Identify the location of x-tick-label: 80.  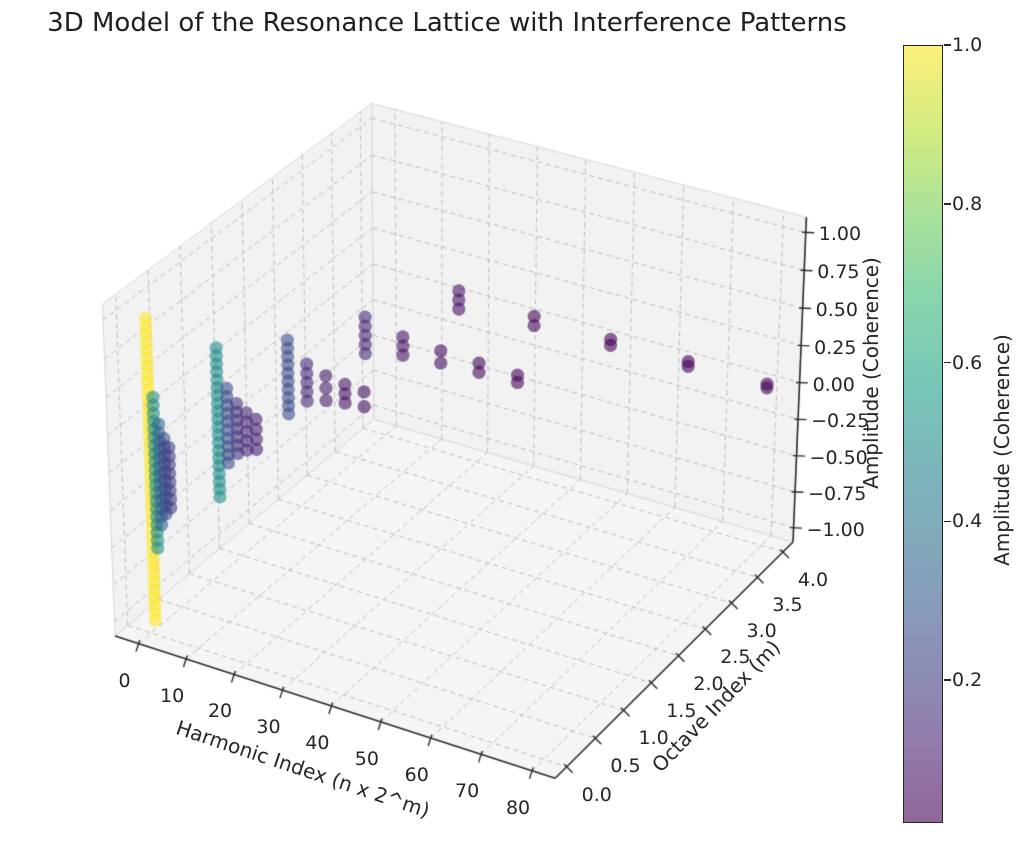
(518, 807).